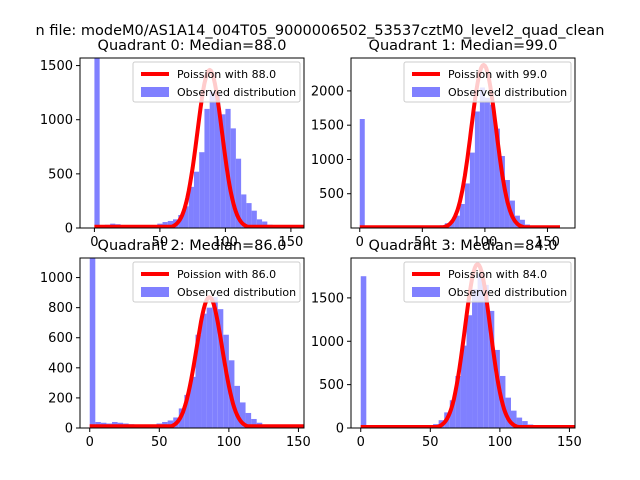  Describe the element at coordinates (463, 246) in the screenshot. I see `subplot-title: Quadrant 3: Median=84.0` at that location.